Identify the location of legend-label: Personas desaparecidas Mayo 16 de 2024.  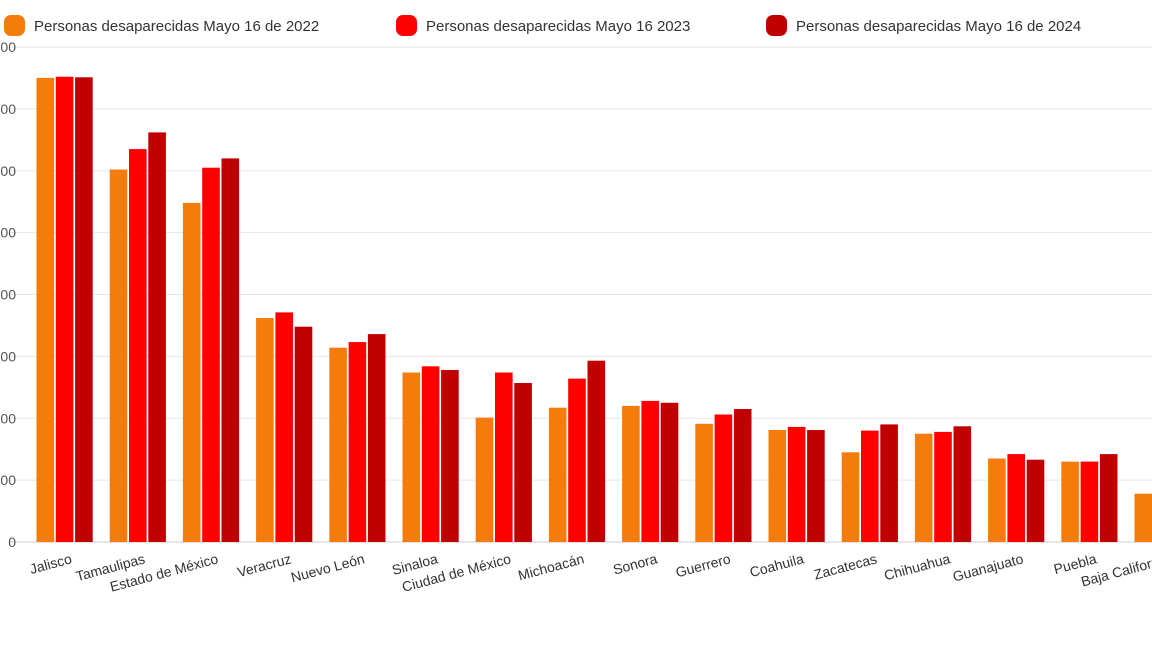
(938, 26).